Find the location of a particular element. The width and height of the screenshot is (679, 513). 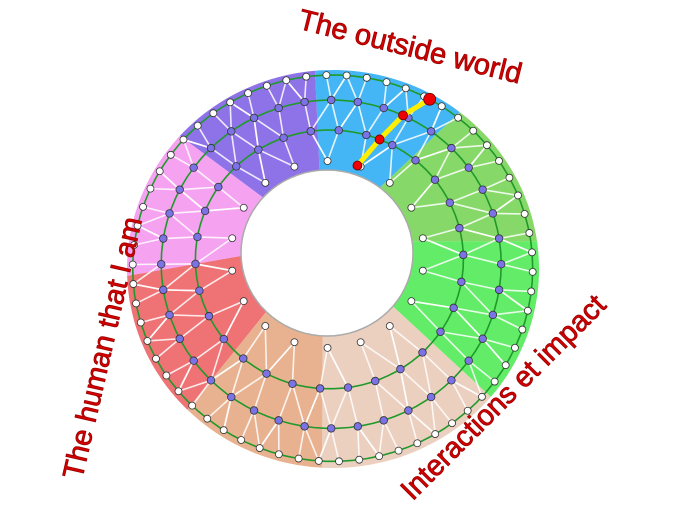

highlight-path-line is located at coordinates (393, 132).